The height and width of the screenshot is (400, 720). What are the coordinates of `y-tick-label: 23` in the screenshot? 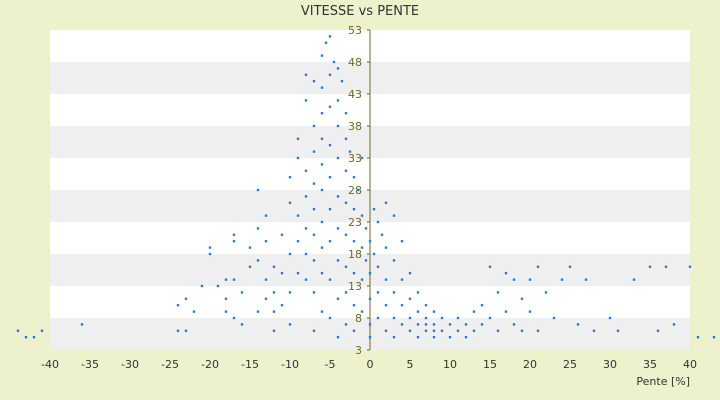 It's located at (355, 222).